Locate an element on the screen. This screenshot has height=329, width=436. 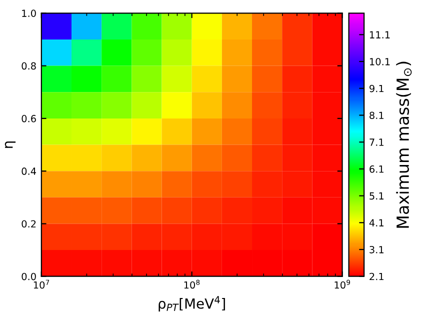
color-bar-label: 8.1 is located at coordinates (377, 116).